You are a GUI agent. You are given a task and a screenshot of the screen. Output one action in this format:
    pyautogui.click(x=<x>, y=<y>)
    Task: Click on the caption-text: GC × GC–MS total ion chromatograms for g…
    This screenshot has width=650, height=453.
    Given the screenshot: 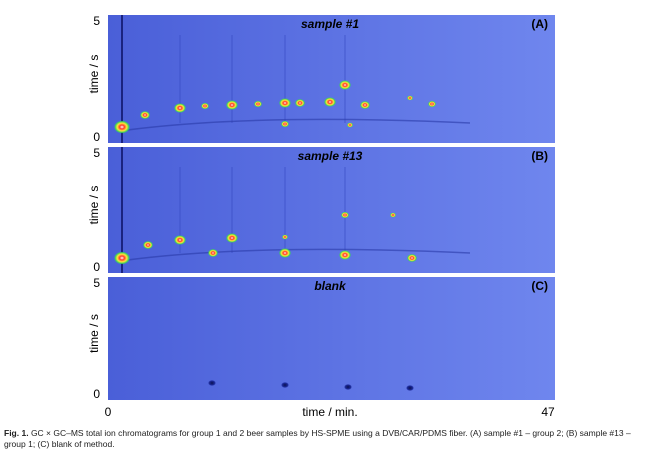 What is the action you would take?
    pyautogui.click(x=317, y=438)
    